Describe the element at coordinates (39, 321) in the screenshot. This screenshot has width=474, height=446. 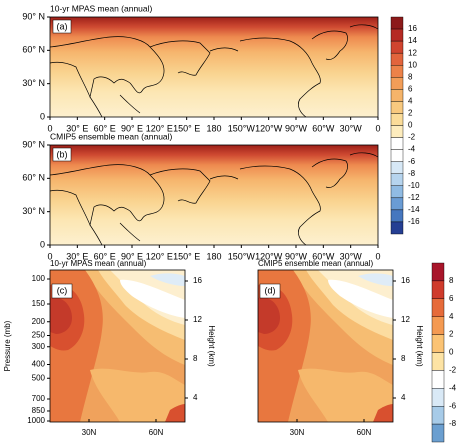
I see `y-tick-label: 200` at that location.